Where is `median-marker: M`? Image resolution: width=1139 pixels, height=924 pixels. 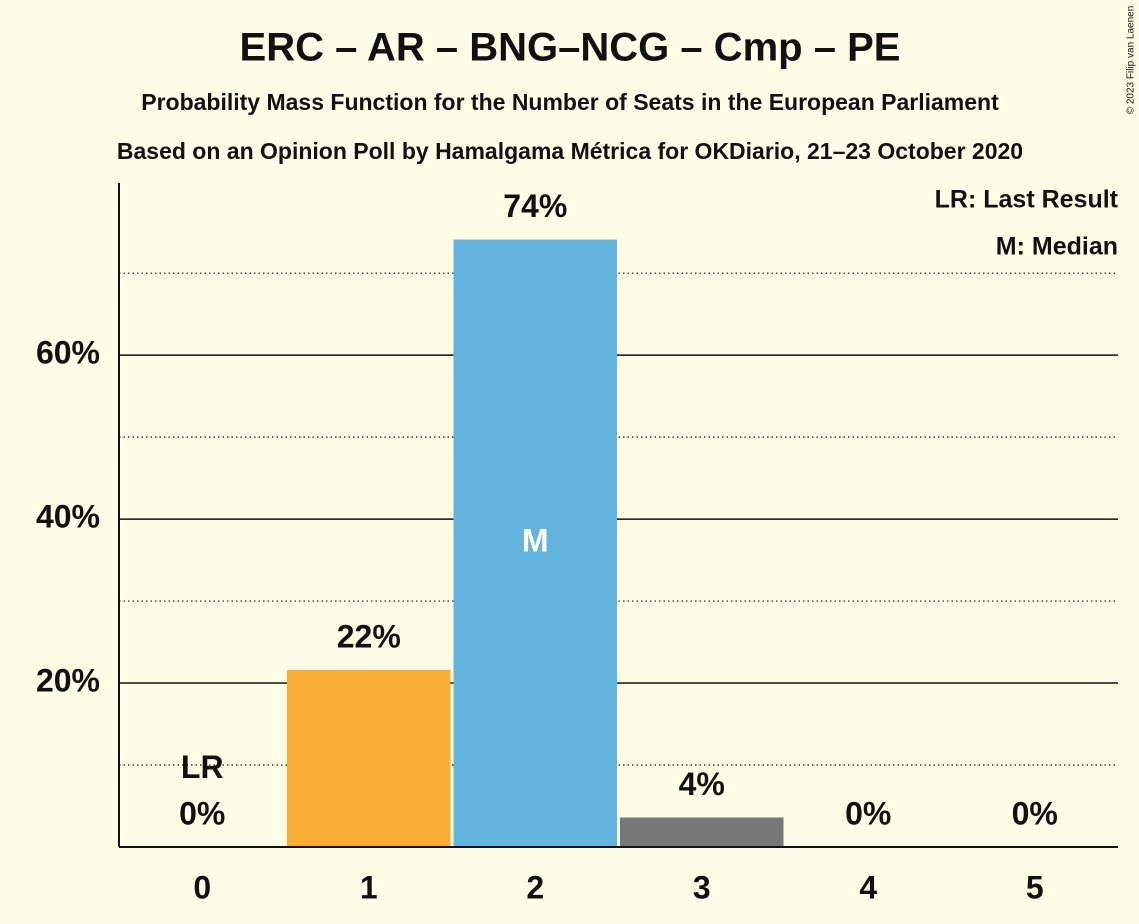 median-marker: M is located at coordinates (535, 541).